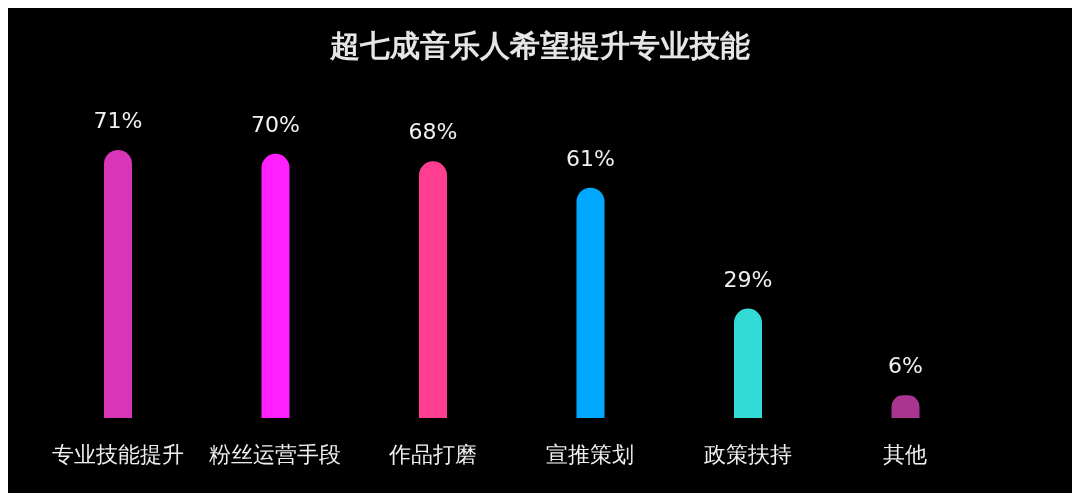 This screenshot has width=1080, height=501. Describe the element at coordinates (590, 158) in the screenshot. I see `data-label: 61%` at that location.